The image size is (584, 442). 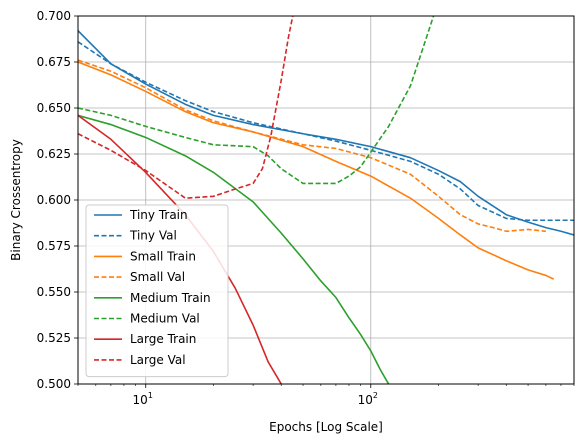 I want to click on y-tick-label: 0.650, so click(x=54, y=108).